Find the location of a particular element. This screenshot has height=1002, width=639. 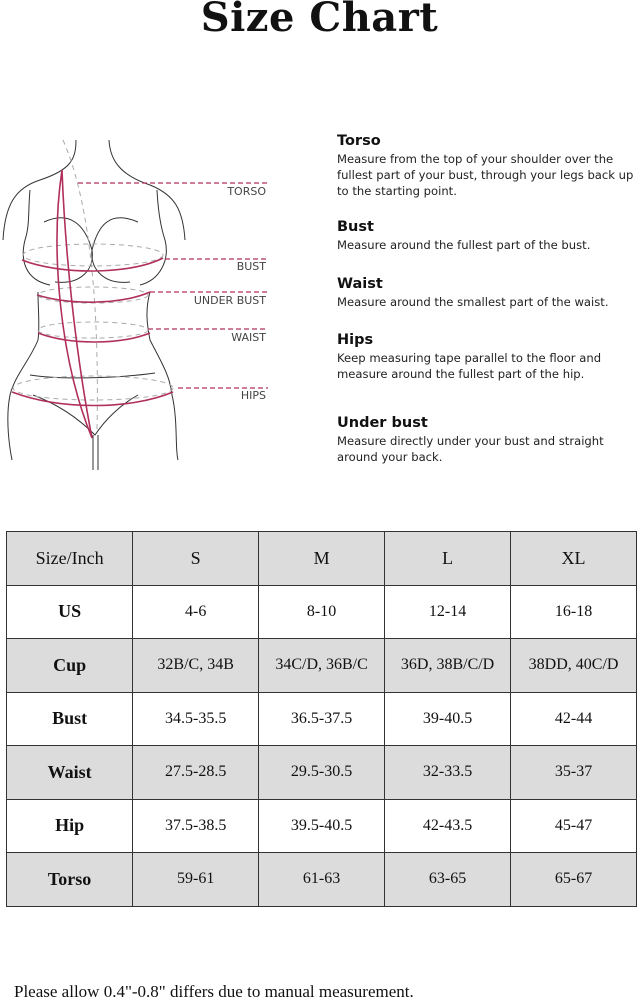

row-header: US is located at coordinates (69, 611).